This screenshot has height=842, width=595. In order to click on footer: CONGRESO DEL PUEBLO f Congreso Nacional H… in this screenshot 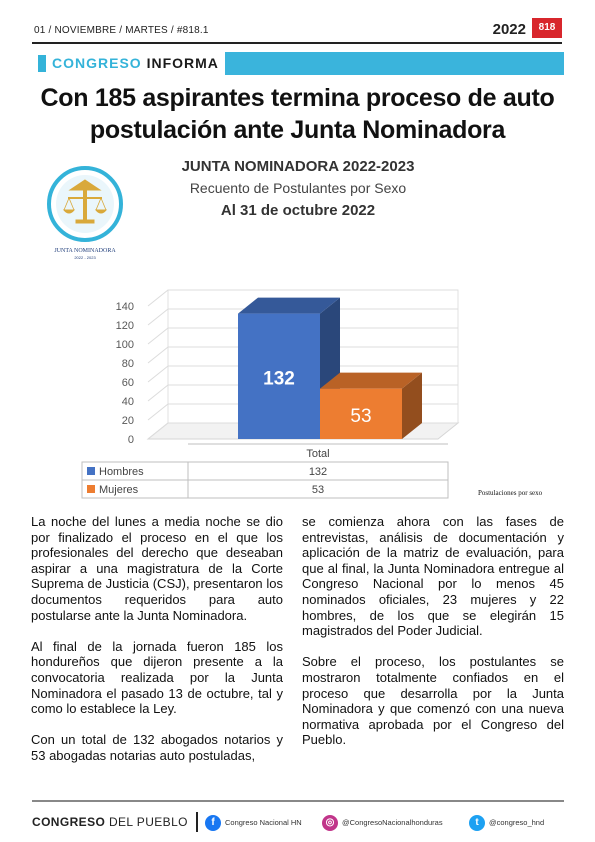, I will do `click(298, 823)`.